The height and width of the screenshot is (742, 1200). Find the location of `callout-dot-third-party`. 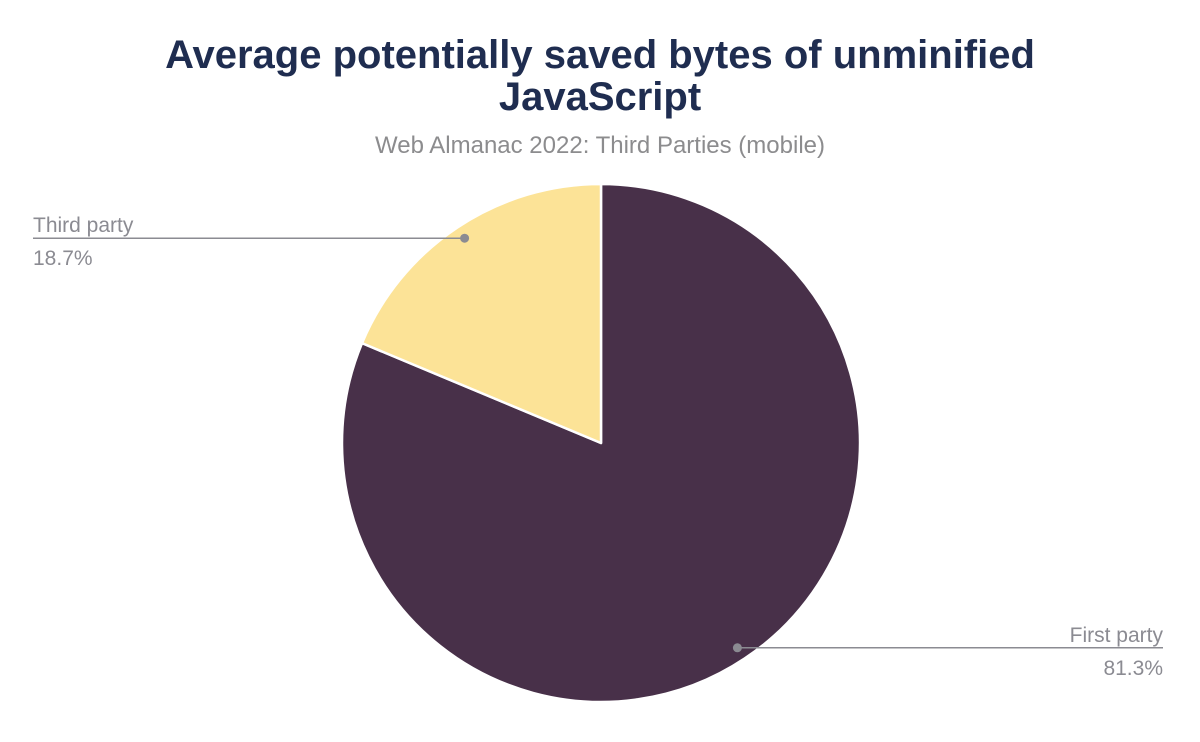

callout-dot-third-party is located at coordinates (465, 238).